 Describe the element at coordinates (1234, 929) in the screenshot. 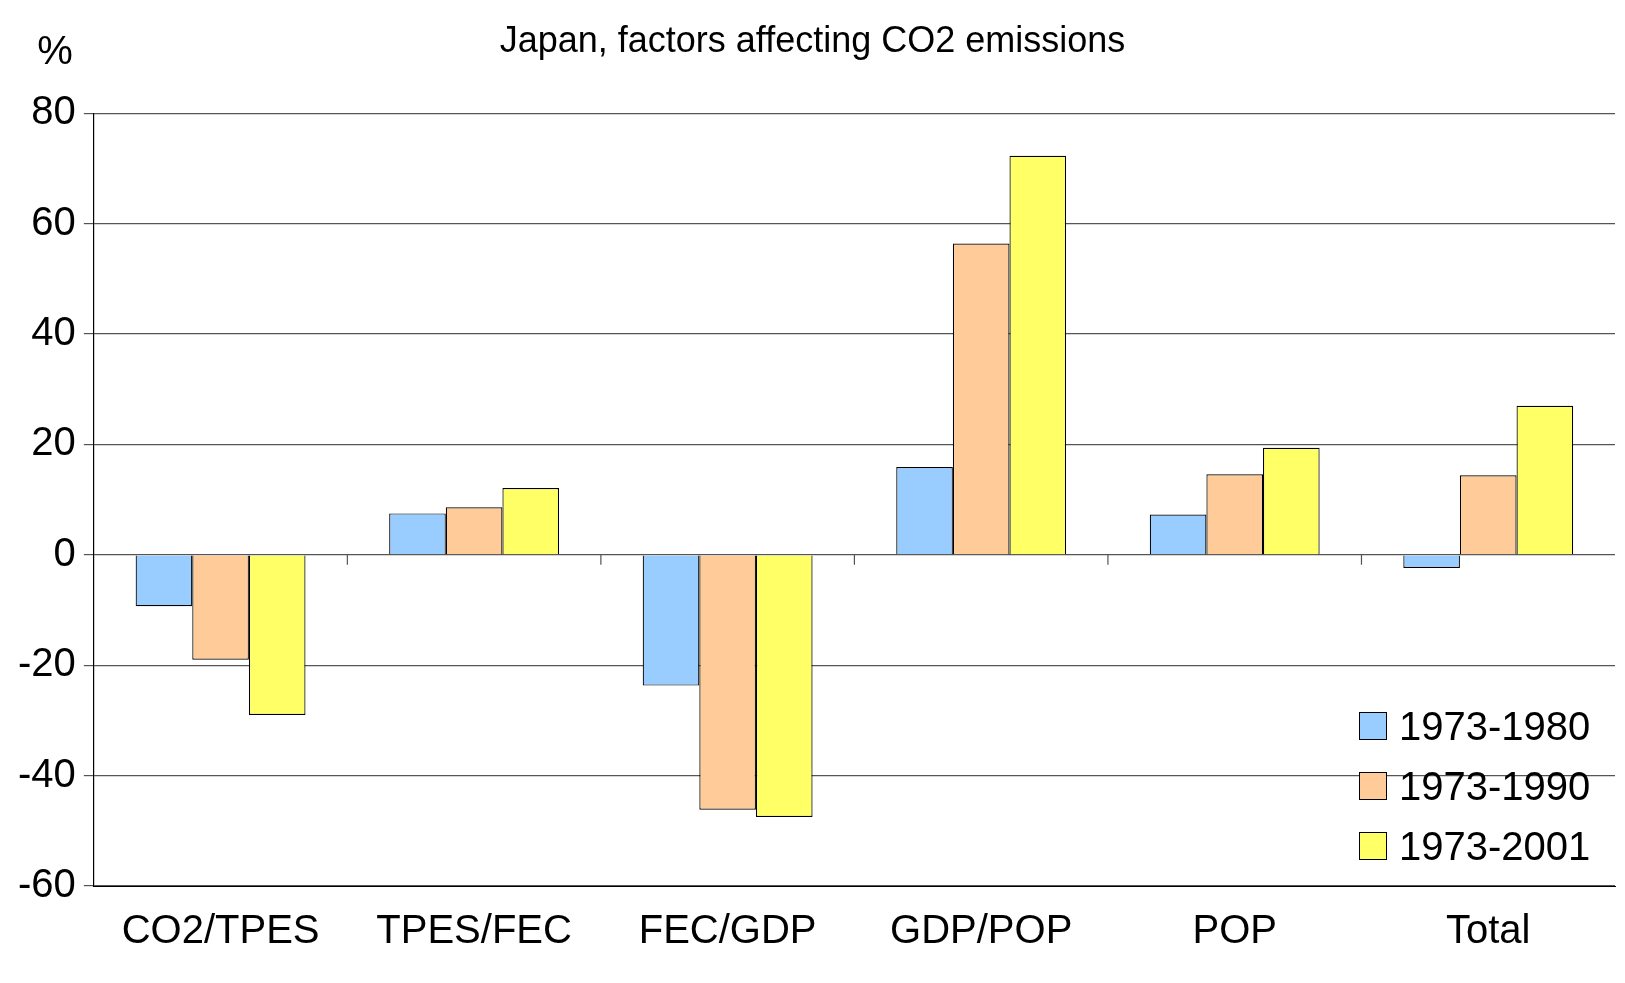

I see `x-tick-label: POP` at that location.